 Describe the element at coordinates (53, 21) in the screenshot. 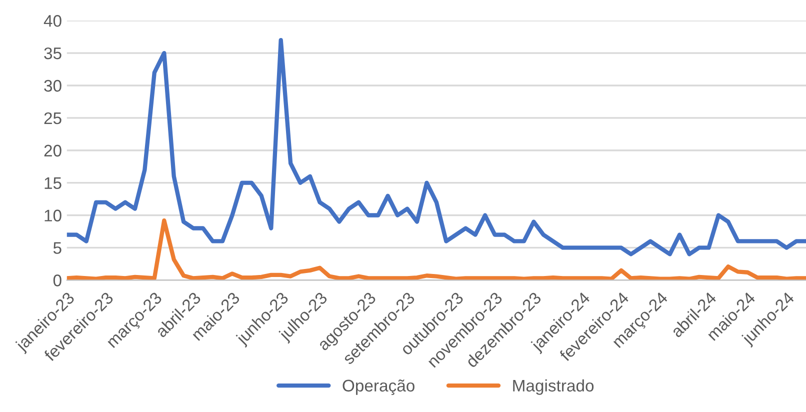

I see `y-tick-label: 40` at that location.